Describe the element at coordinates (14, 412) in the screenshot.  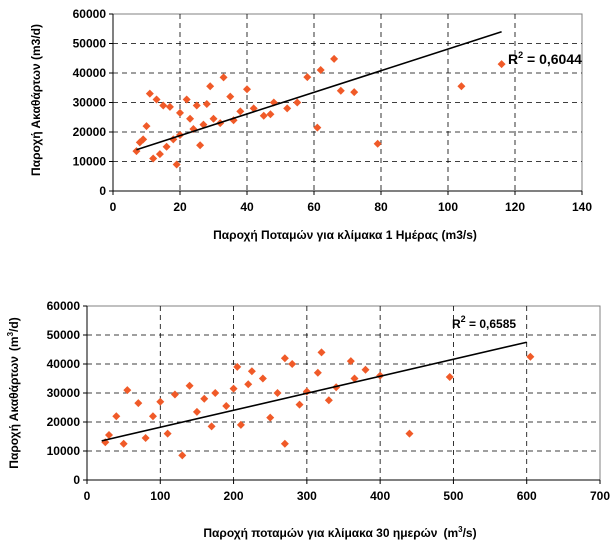
I see `y-axis-label-text: Παροχή Ακαθάρτων` at that location.